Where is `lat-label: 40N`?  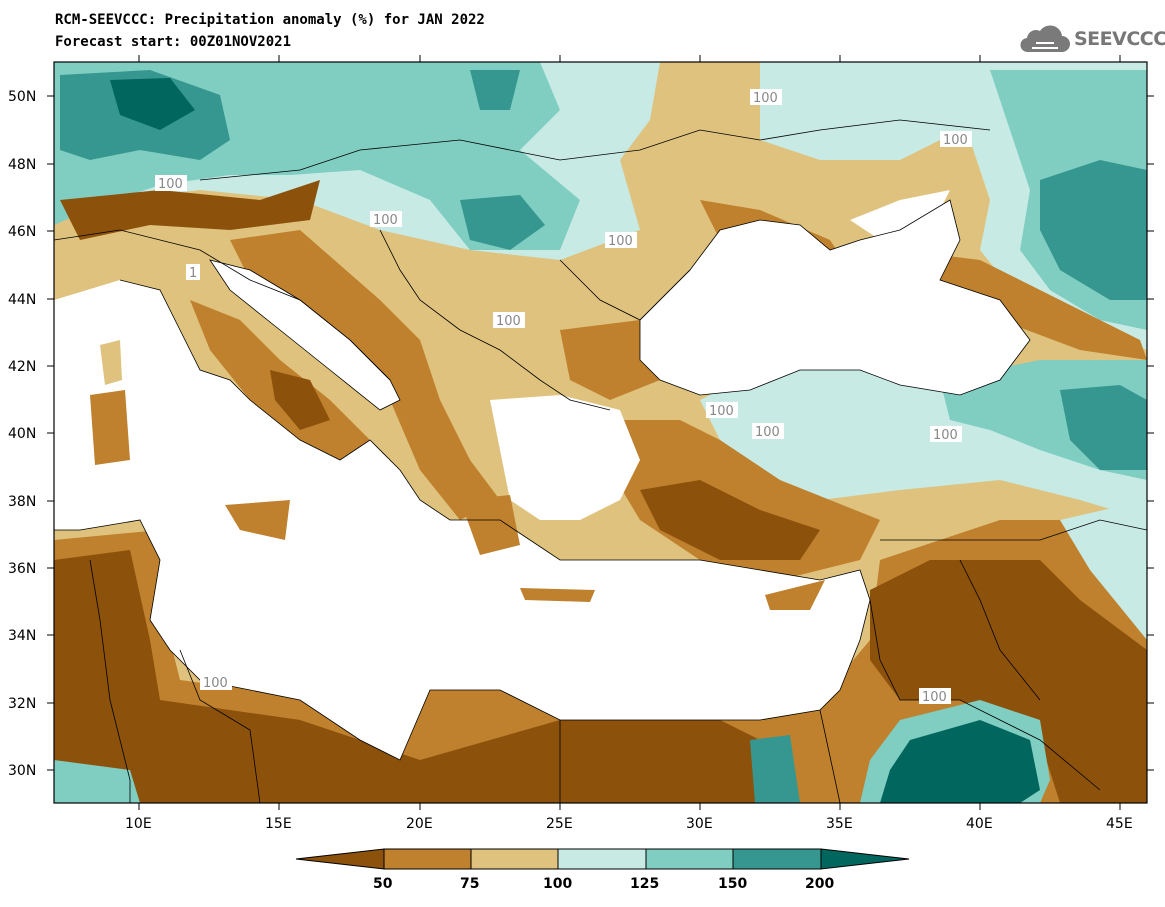
lat-label: 40N is located at coordinates (22, 434).